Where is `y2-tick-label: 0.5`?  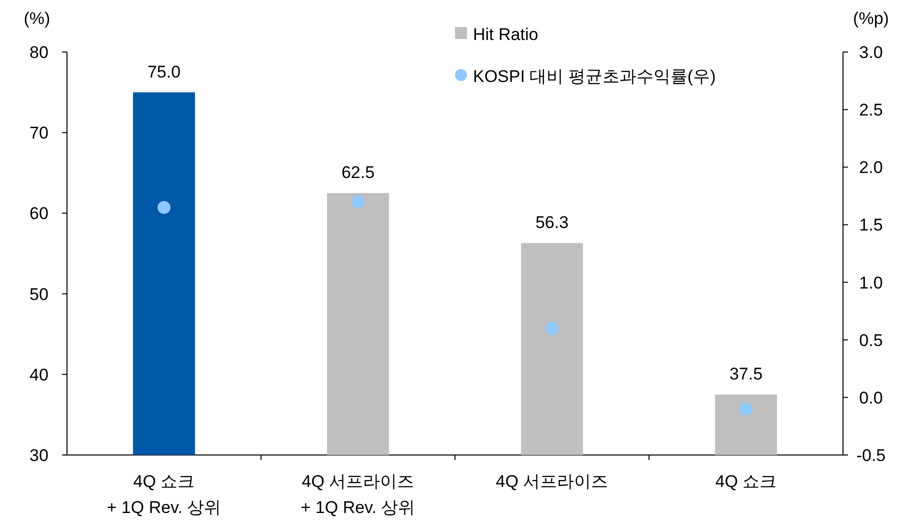 y2-tick-label: 0.5 is located at coordinates (871, 340).